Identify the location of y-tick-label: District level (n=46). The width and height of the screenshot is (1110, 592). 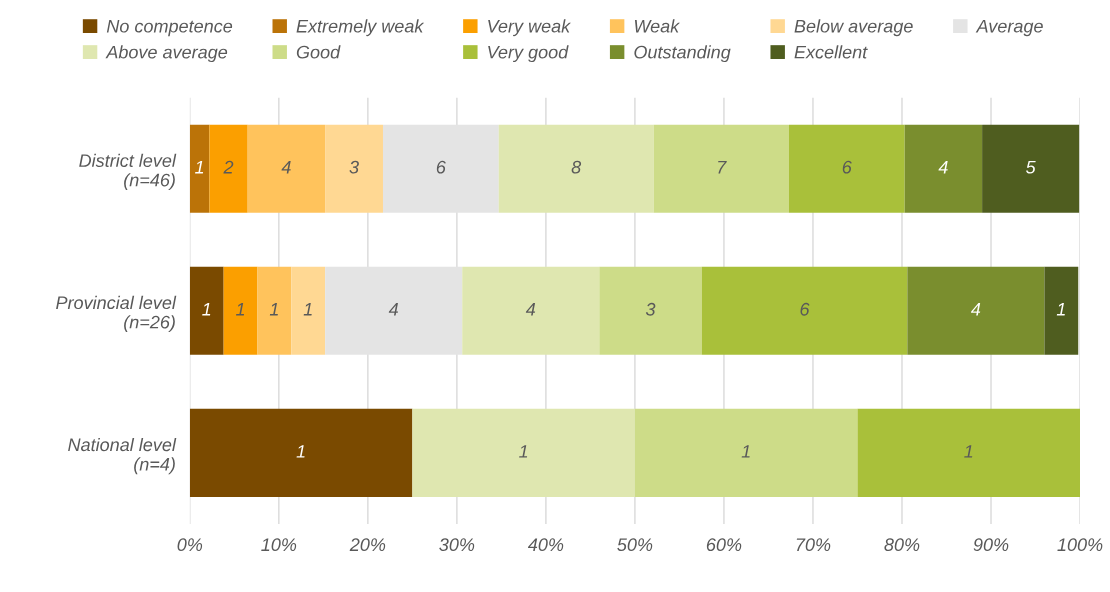
(128, 172).